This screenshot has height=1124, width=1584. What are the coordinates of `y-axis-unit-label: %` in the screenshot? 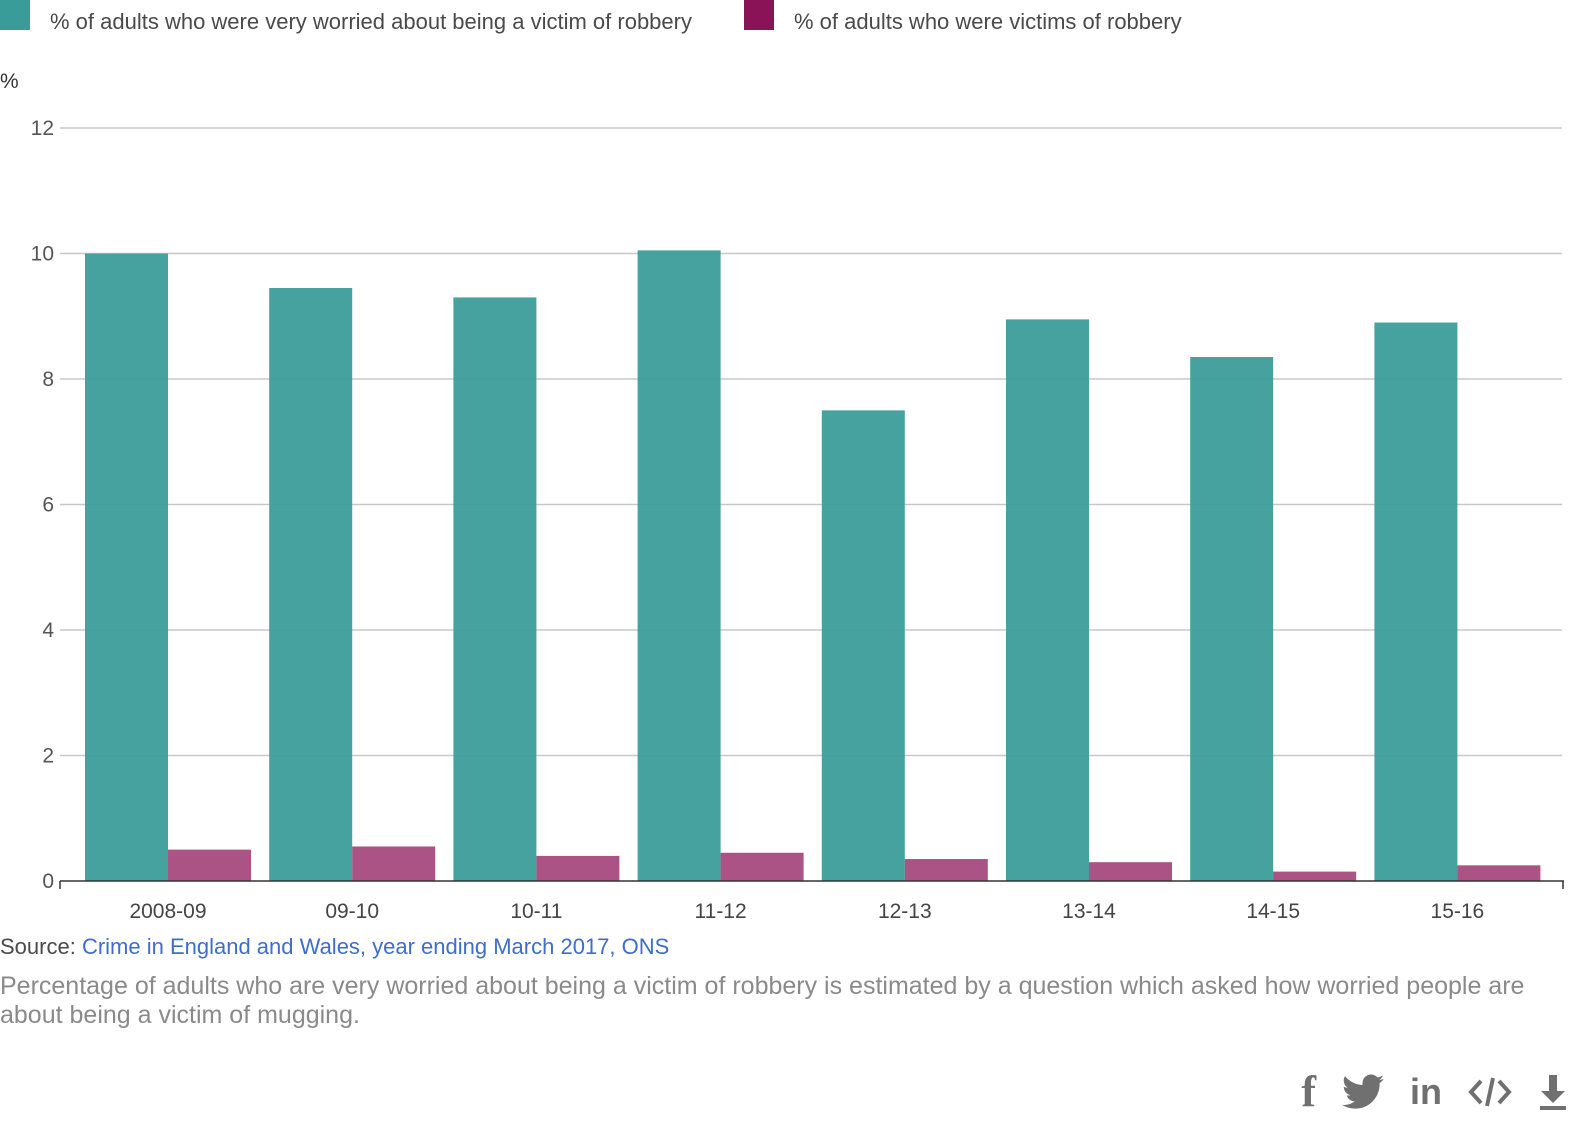 It's located at (9, 81).